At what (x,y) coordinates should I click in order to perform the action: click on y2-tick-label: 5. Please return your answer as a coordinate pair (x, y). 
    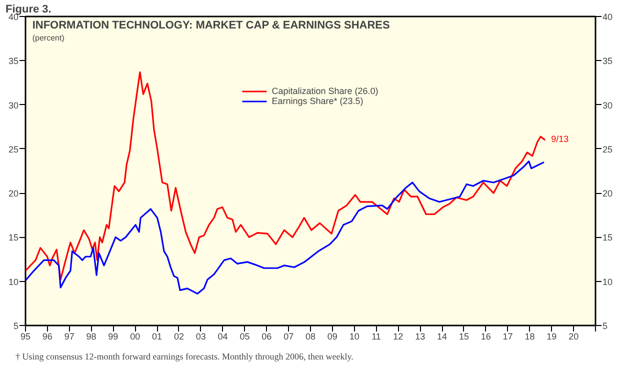
    Looking at the image, I should click on (605, 326).